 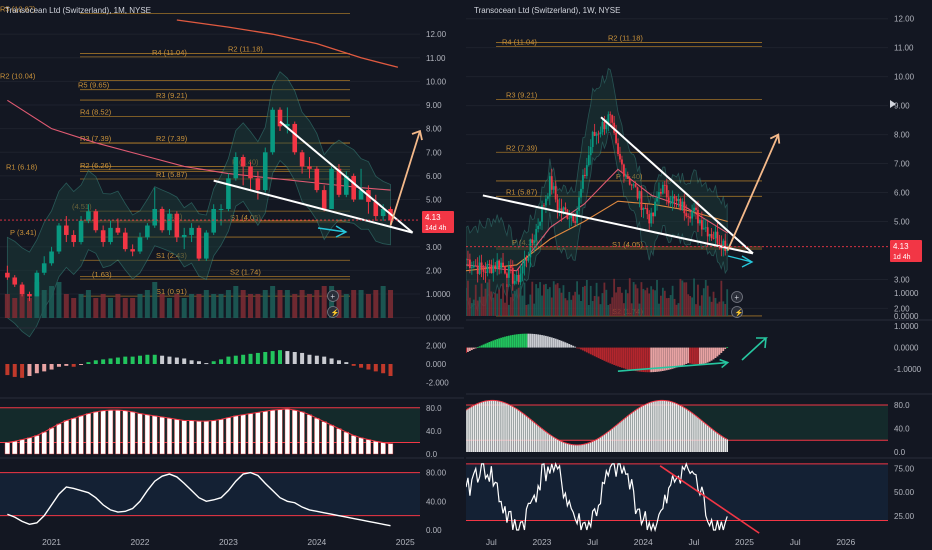 What do you see at coordinates (902, 279) in the screenshot?
I see `price-axis-label: 3.00` at bounding box center [902, 279].